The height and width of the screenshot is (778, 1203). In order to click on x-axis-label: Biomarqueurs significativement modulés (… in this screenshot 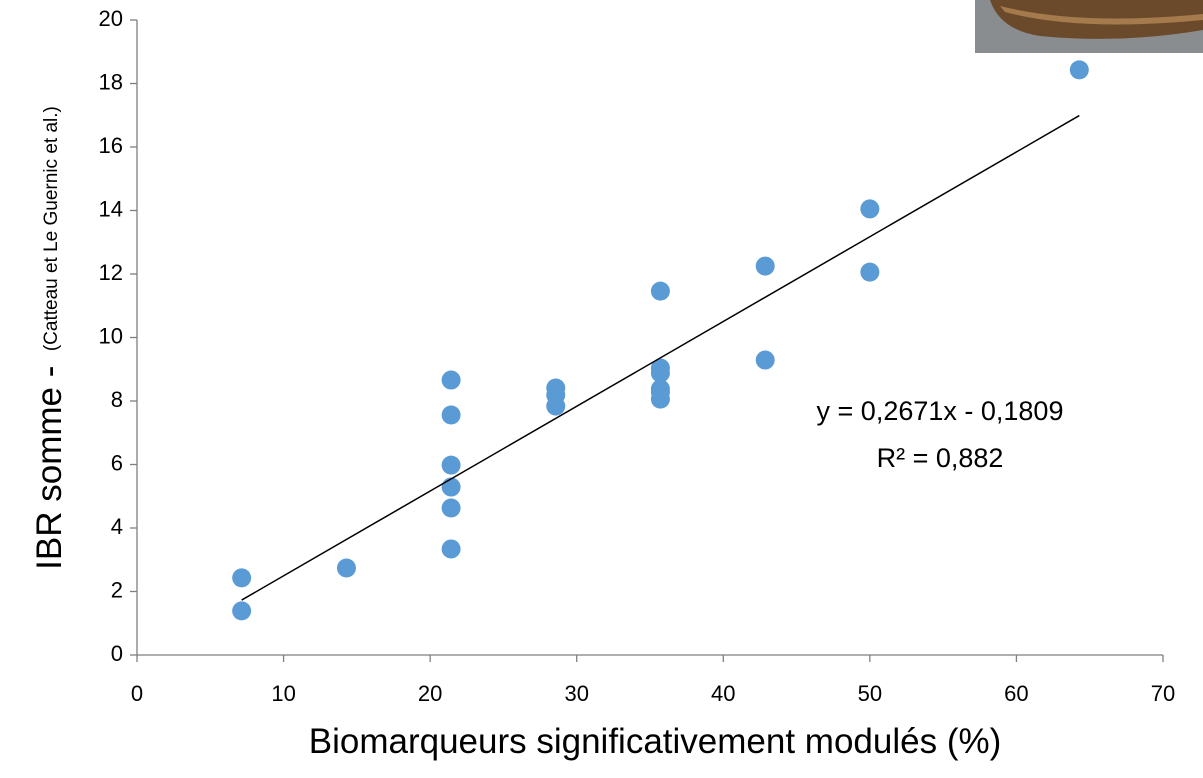, I will do `click(655, 741)`.